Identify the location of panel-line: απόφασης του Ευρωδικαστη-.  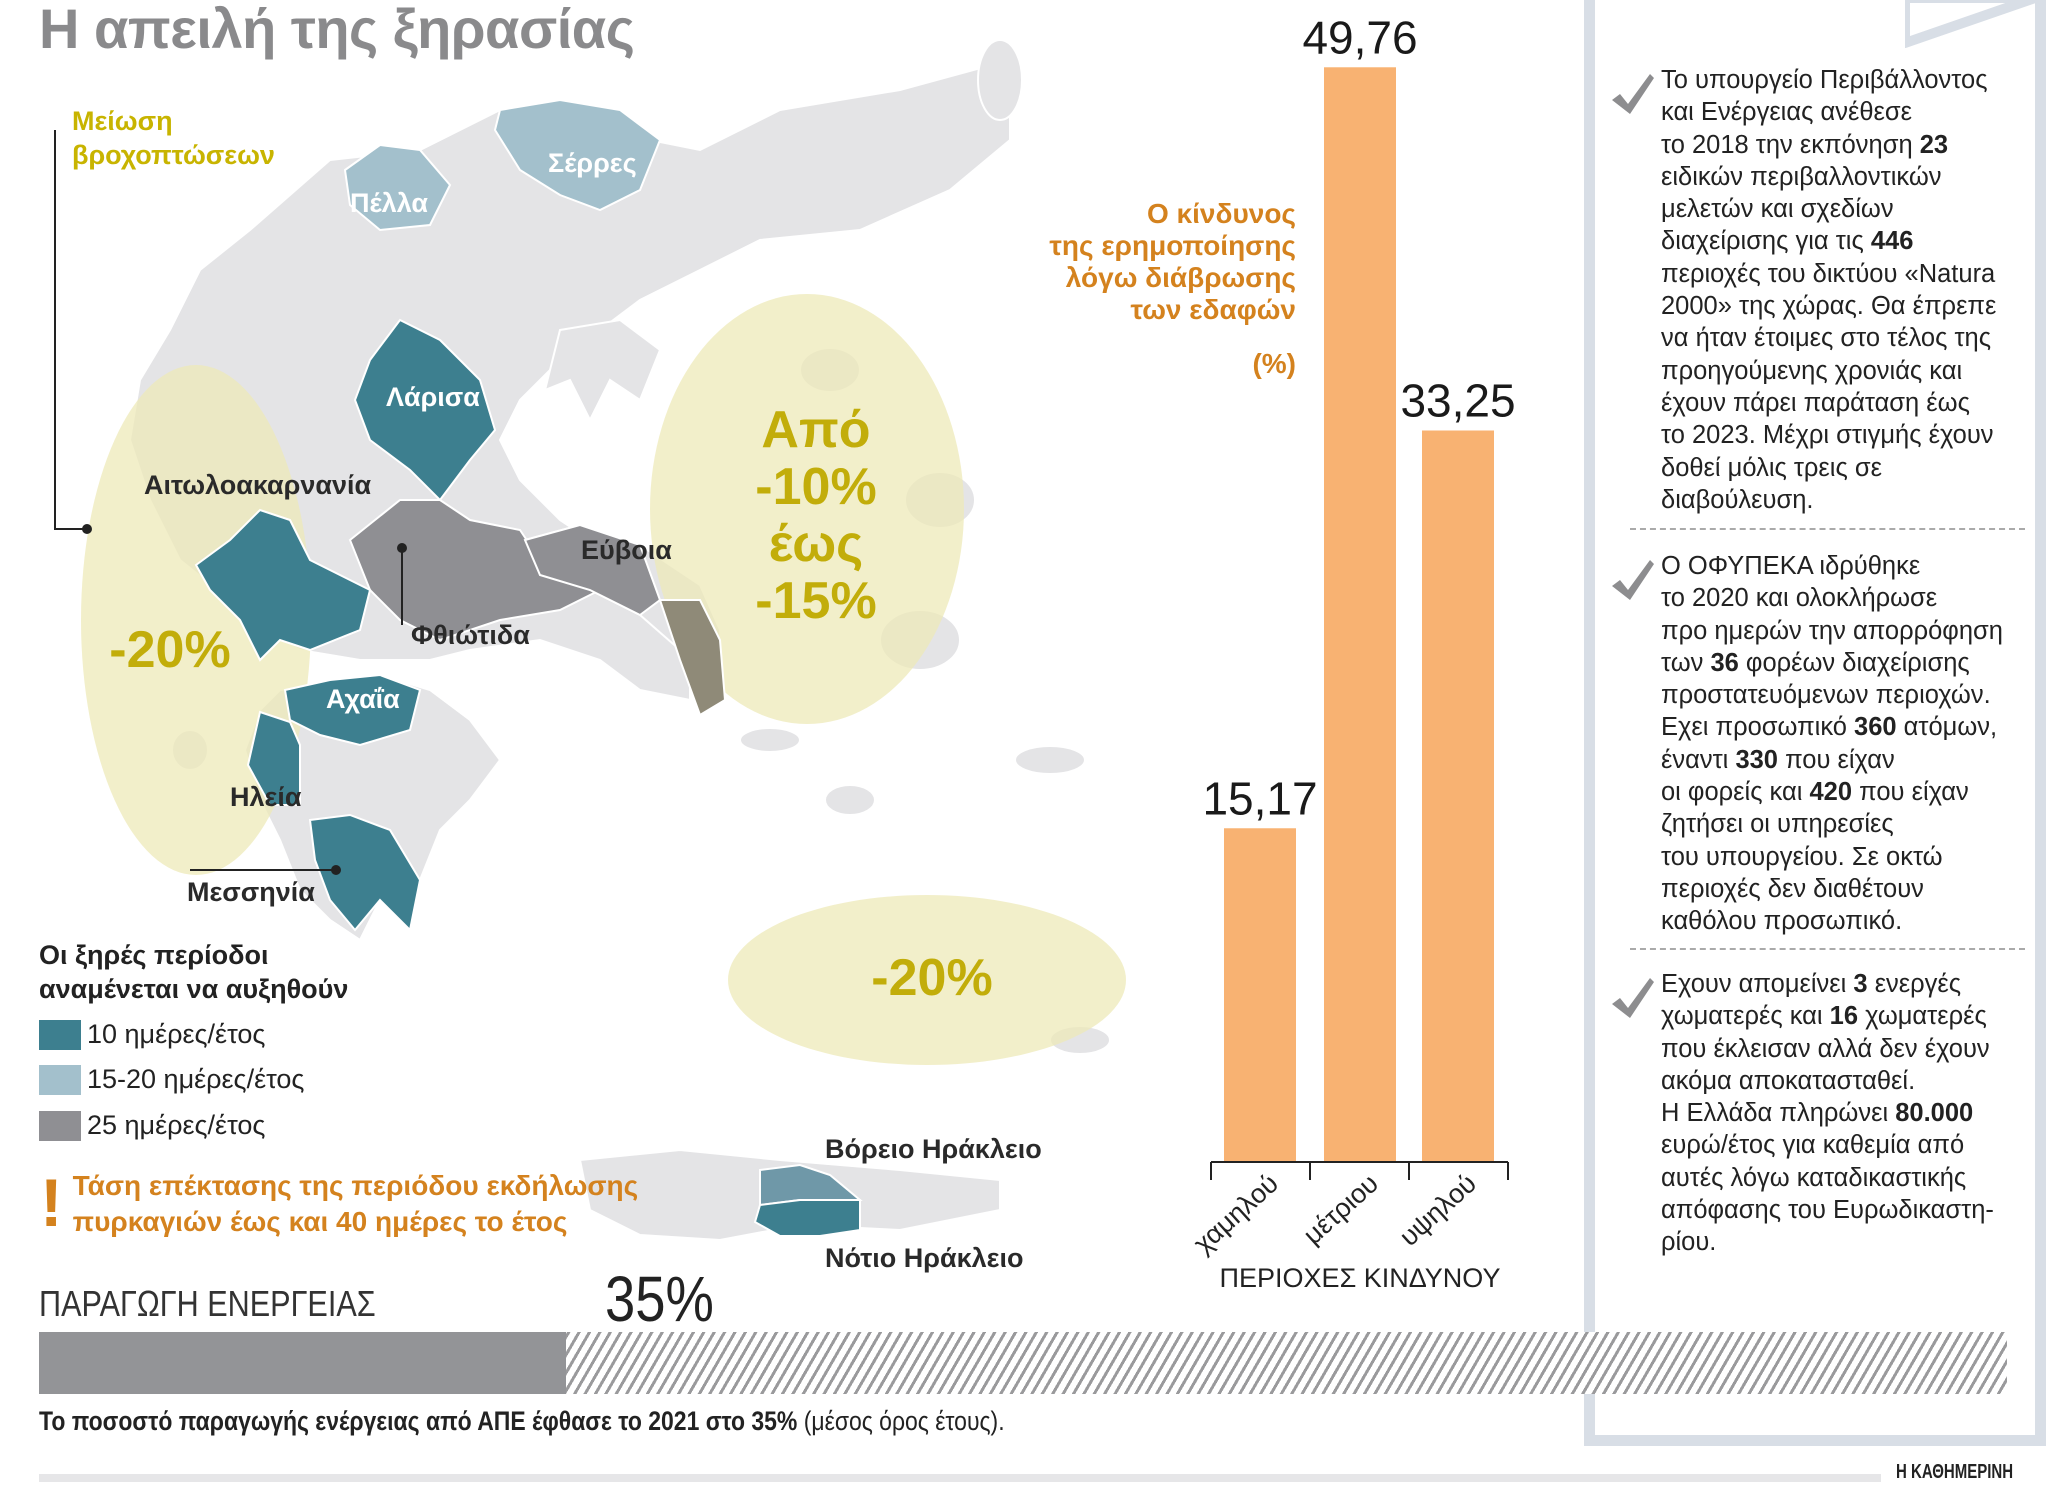
(1827, 1210).